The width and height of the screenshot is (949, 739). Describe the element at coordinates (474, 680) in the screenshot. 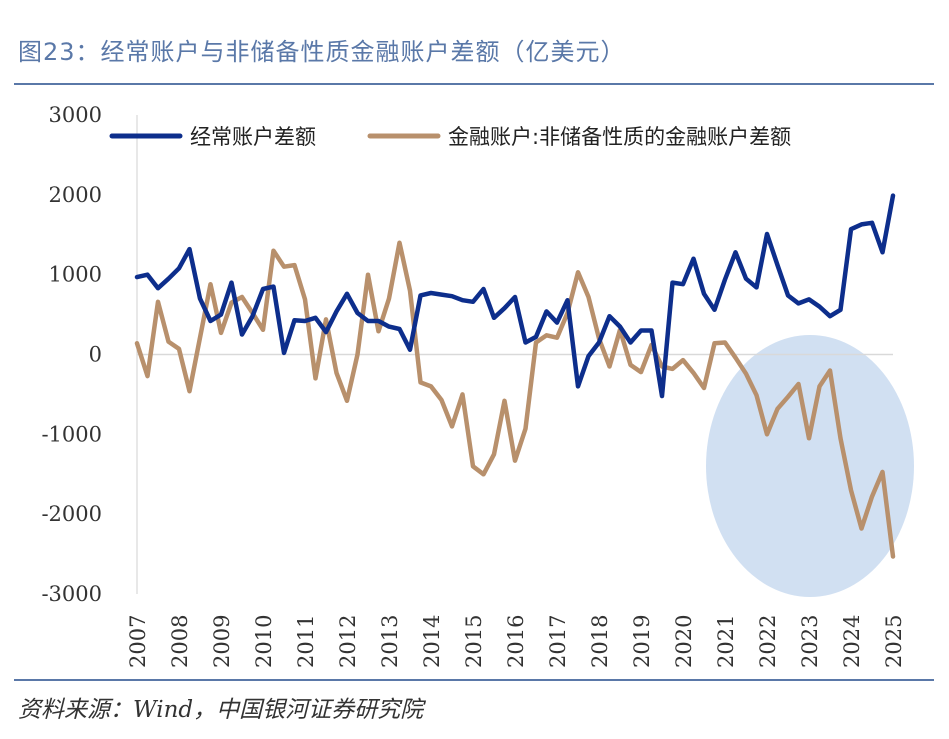

I see `source-divider` at that location.